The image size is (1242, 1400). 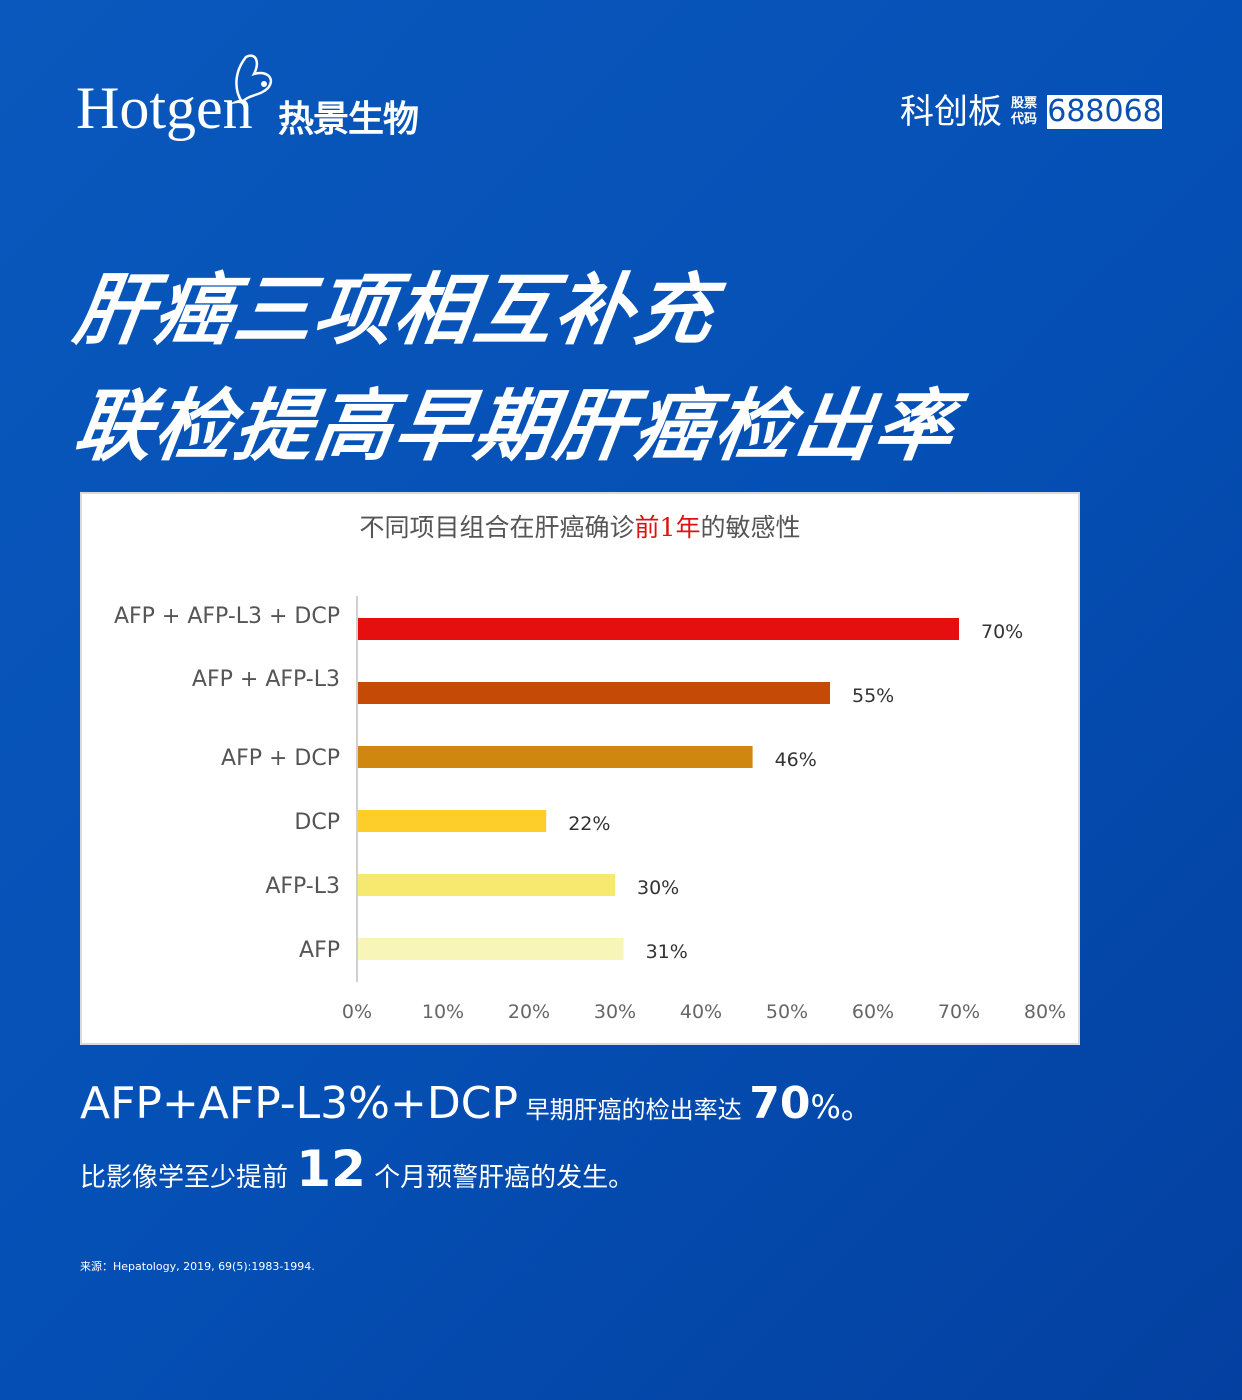 I want to click on category-label: AFP-L3, so click(x=302, y=886).